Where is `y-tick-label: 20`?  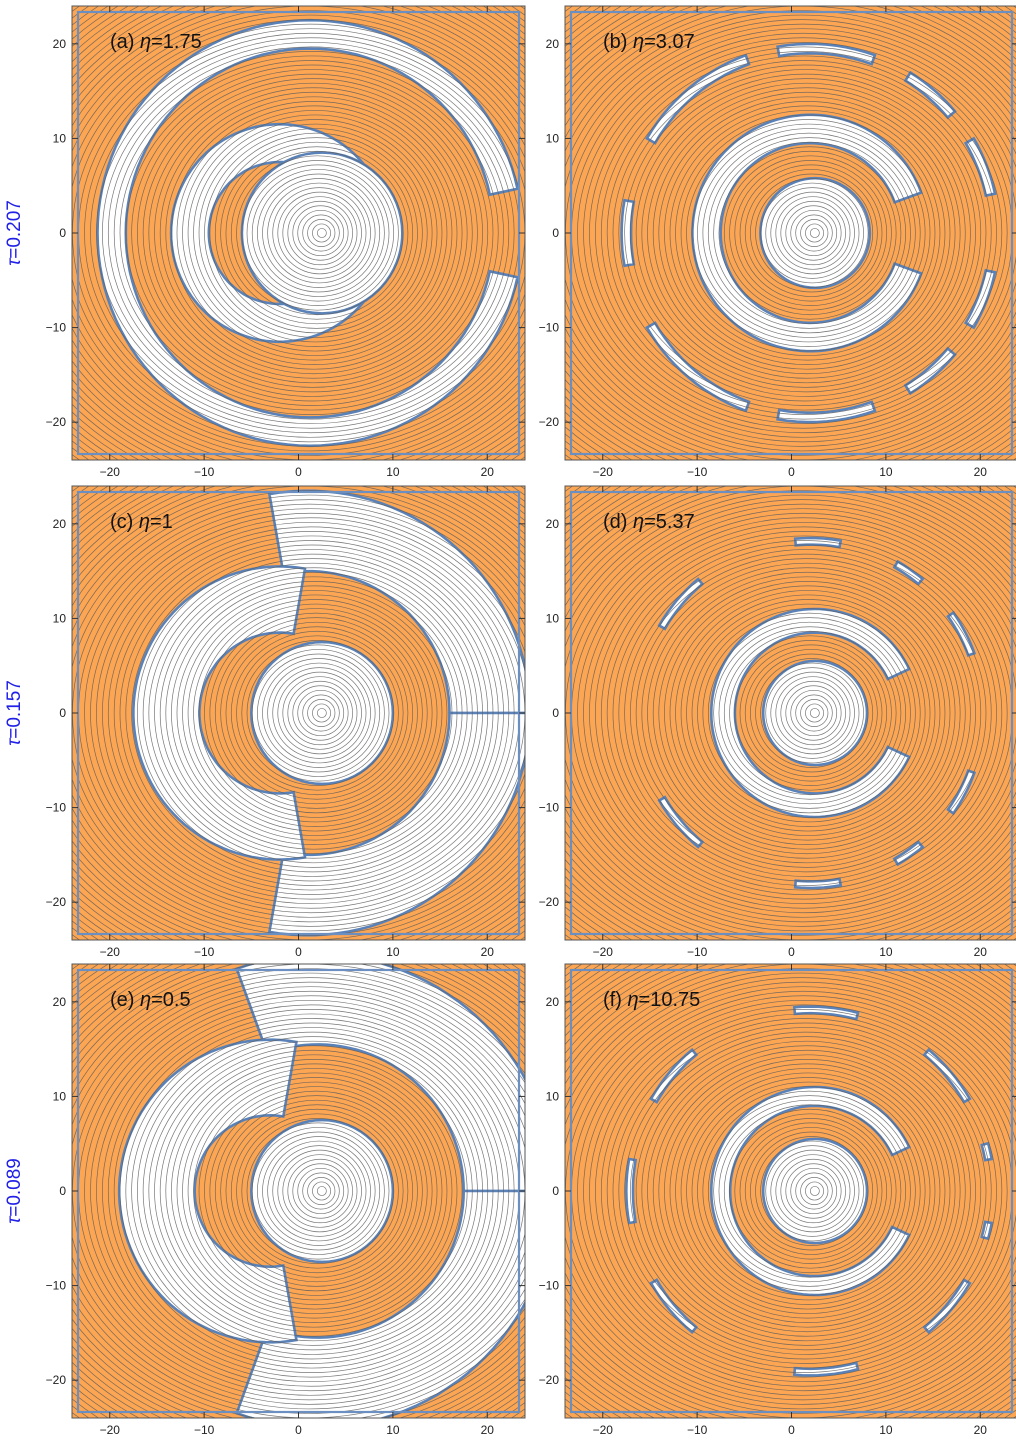
y-tick-label: 20 is located at coordinates (60, 524).